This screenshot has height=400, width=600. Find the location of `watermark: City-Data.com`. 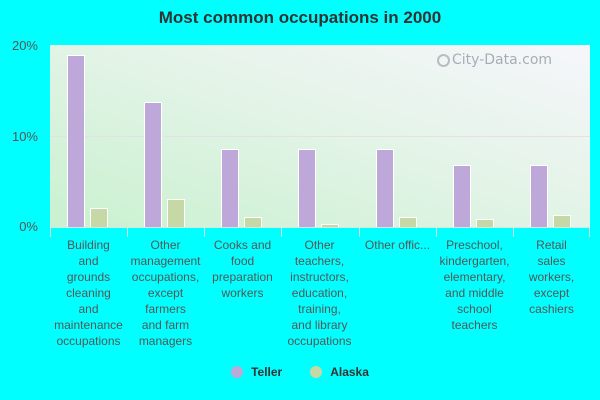

watermark: City-Data.com is located at coordinates (494, 60).